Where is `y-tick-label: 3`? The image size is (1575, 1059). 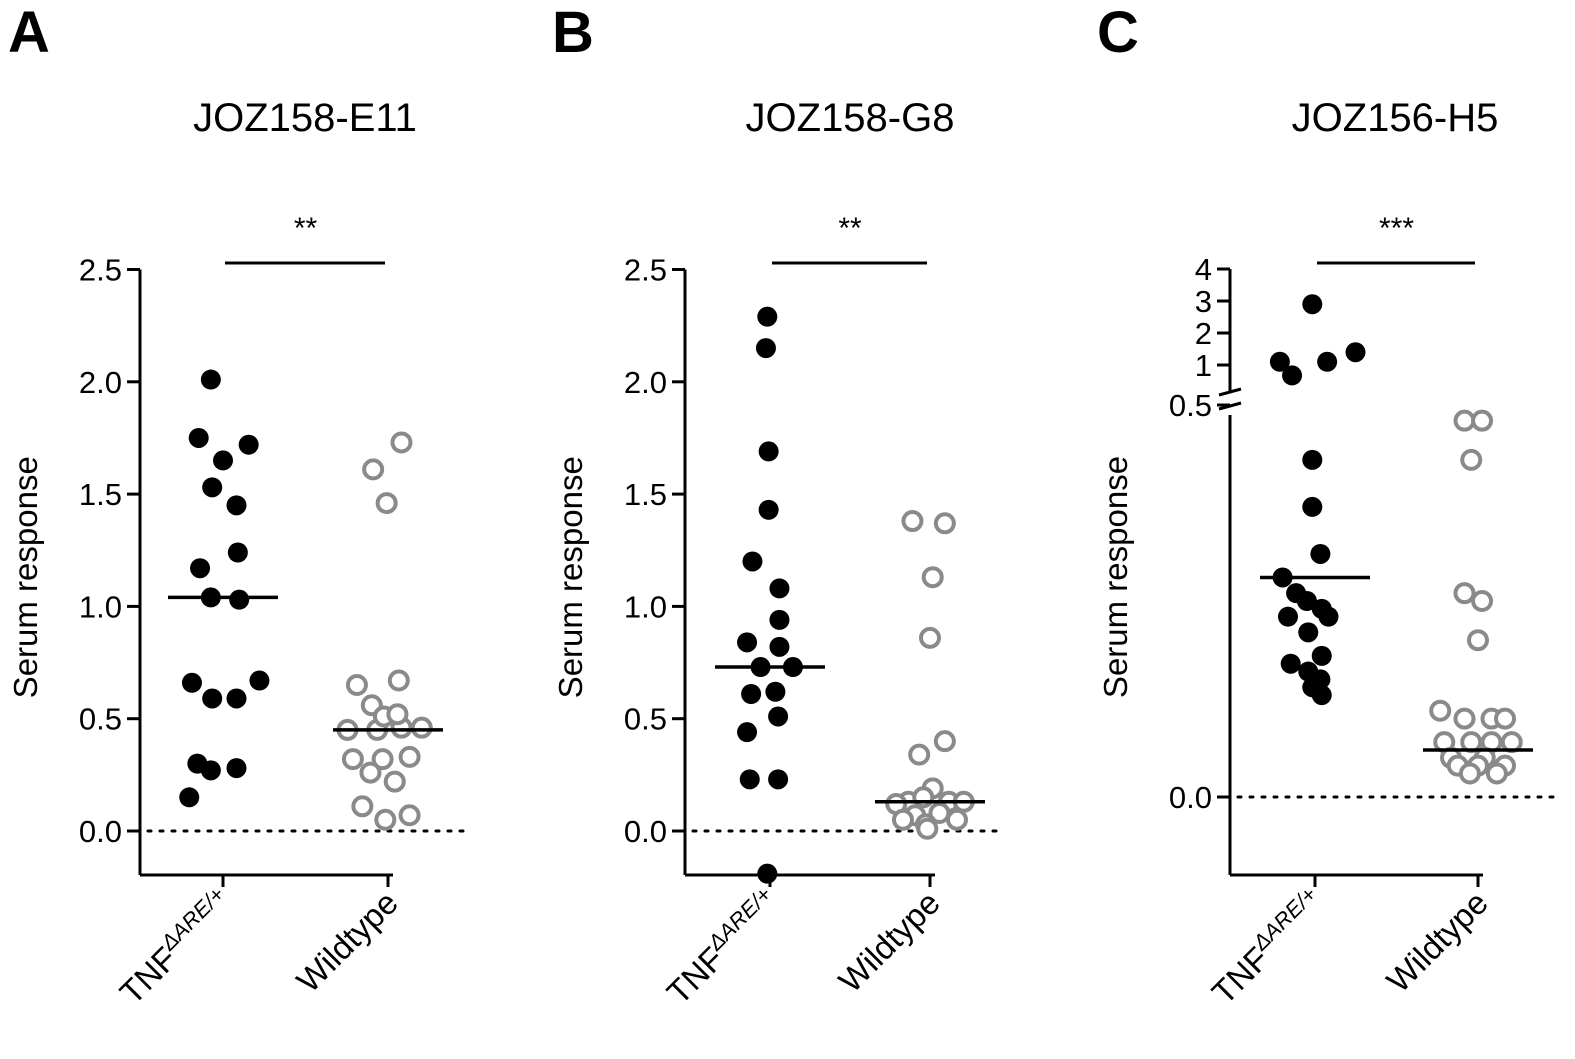 y-tick-label: 3 is located at coordinates (1203, 301).